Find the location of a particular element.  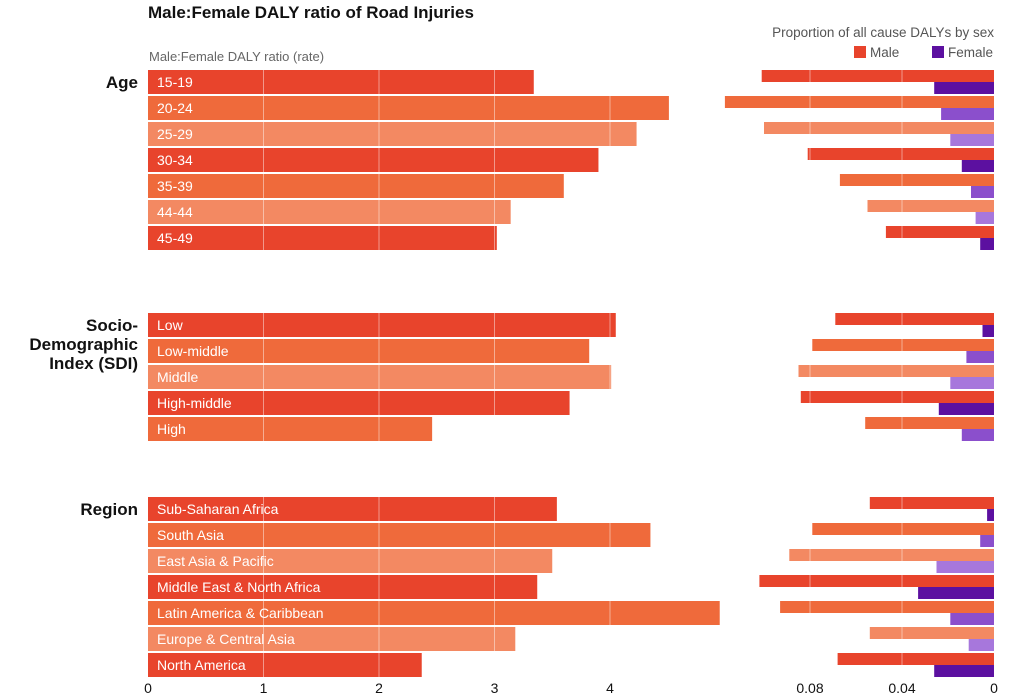

category-label: High is located at coordinates (171, 429).